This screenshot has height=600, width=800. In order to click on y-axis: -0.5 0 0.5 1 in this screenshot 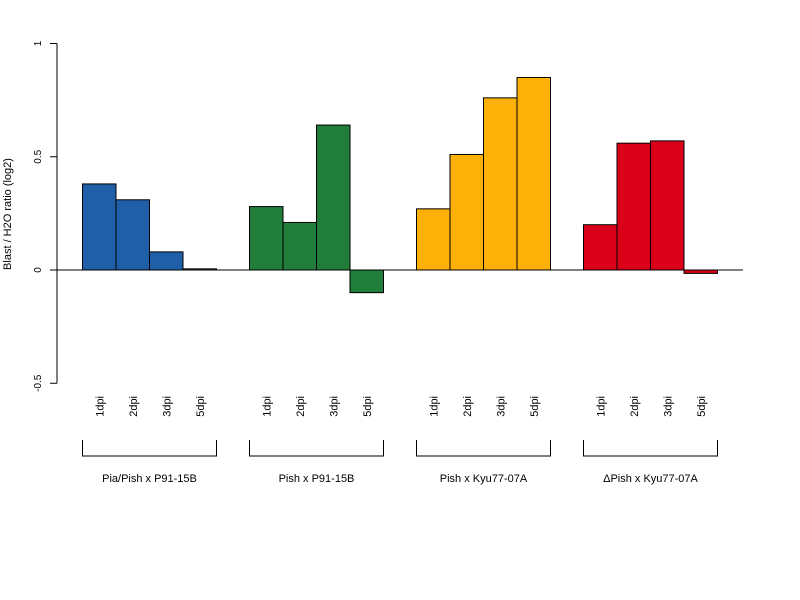, I will do `click(45, 216)`.